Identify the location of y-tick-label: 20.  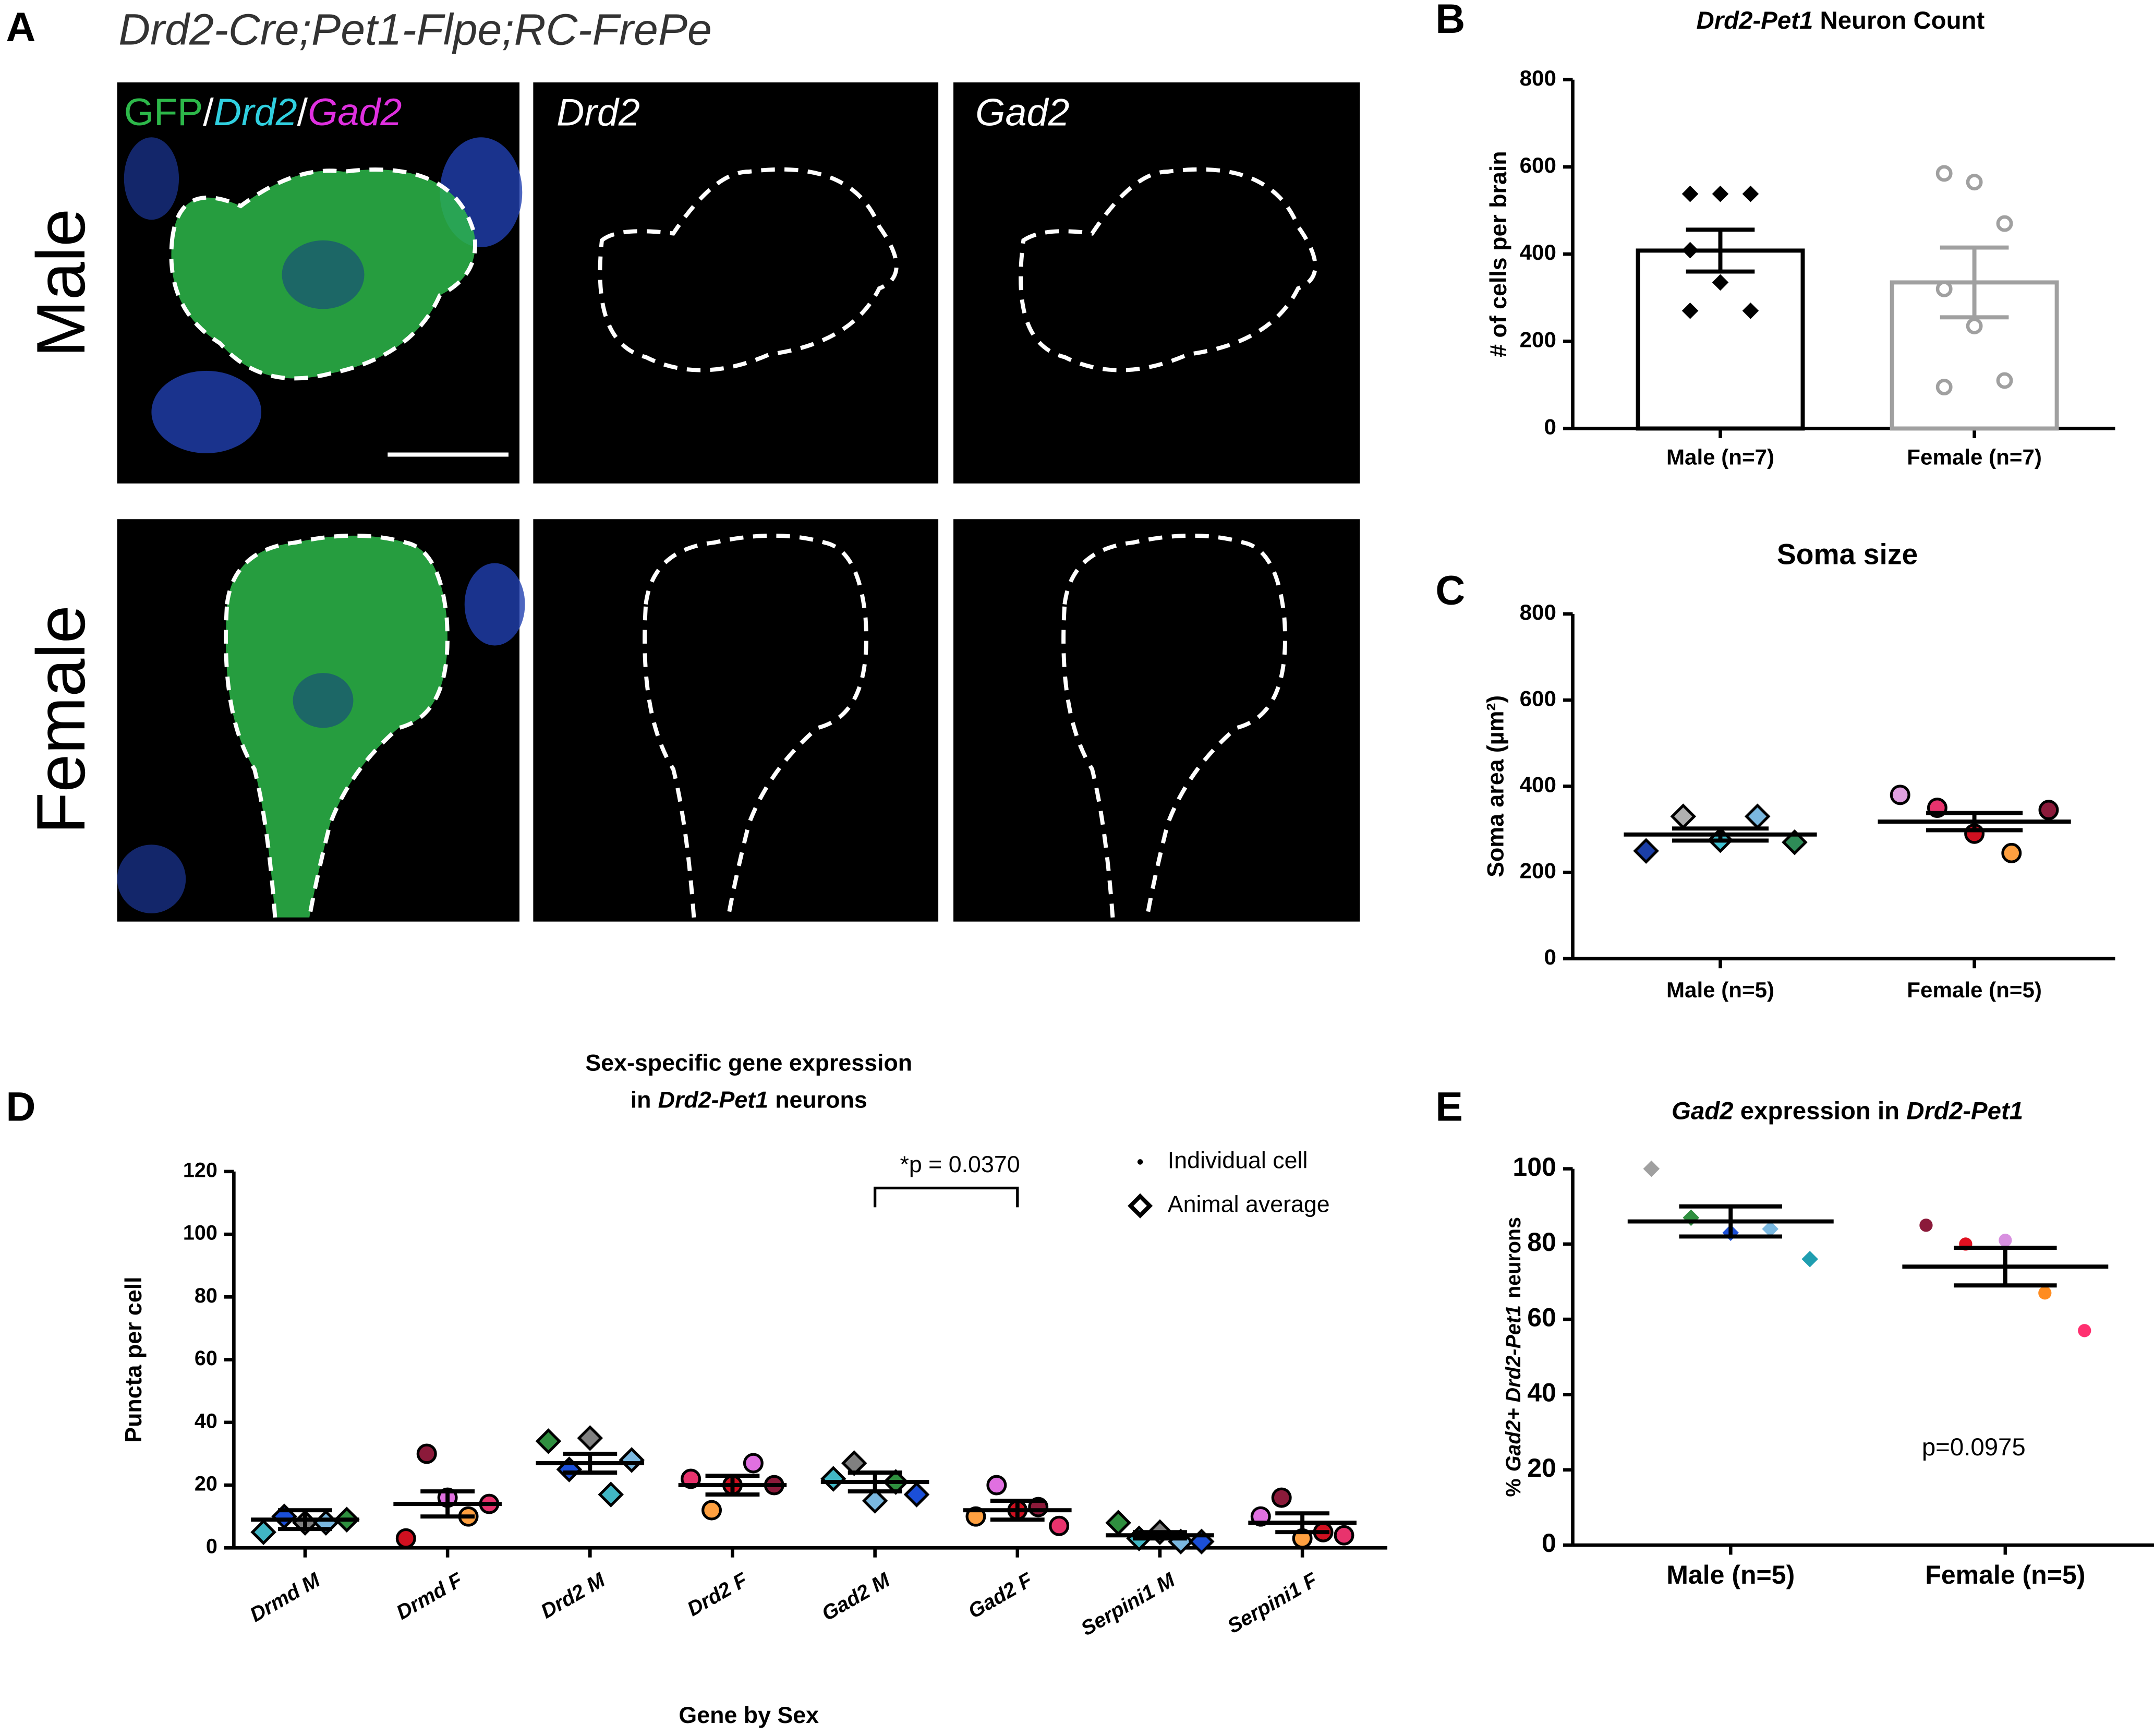
(206, 1483).